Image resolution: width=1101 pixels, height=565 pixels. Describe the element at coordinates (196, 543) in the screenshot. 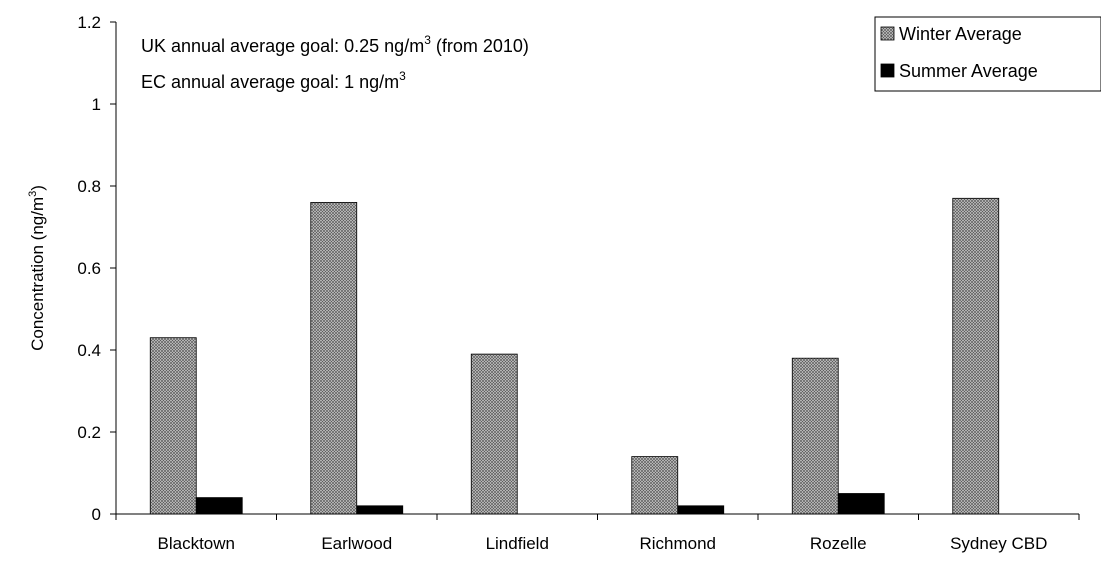

I see `x-category-label: Blacktown` at that location.